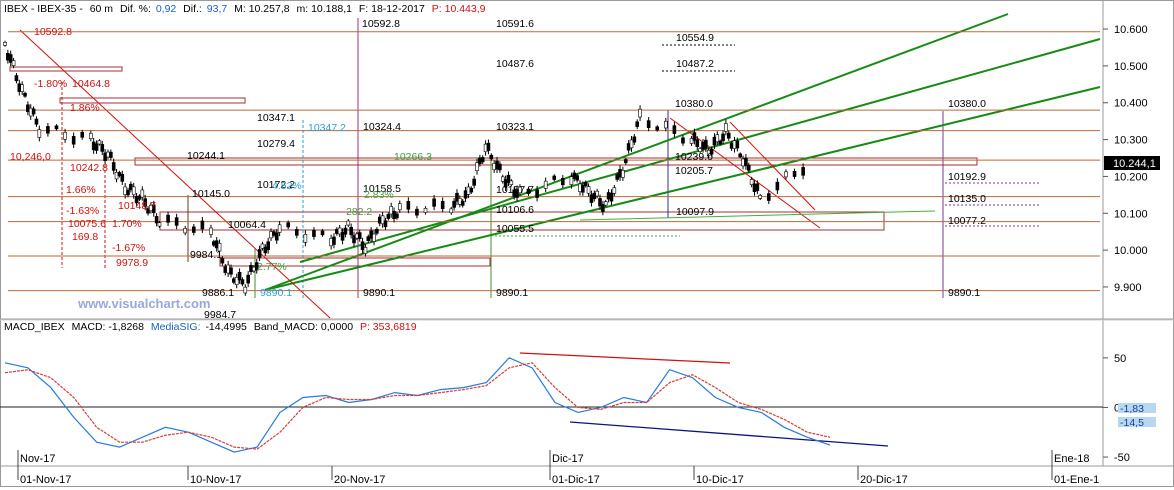 This screenshot has height=490, width=1174. Describe the element at coordinates (515, 127) in the screenshot. I see `annotation-label: 10323.1` at that location.